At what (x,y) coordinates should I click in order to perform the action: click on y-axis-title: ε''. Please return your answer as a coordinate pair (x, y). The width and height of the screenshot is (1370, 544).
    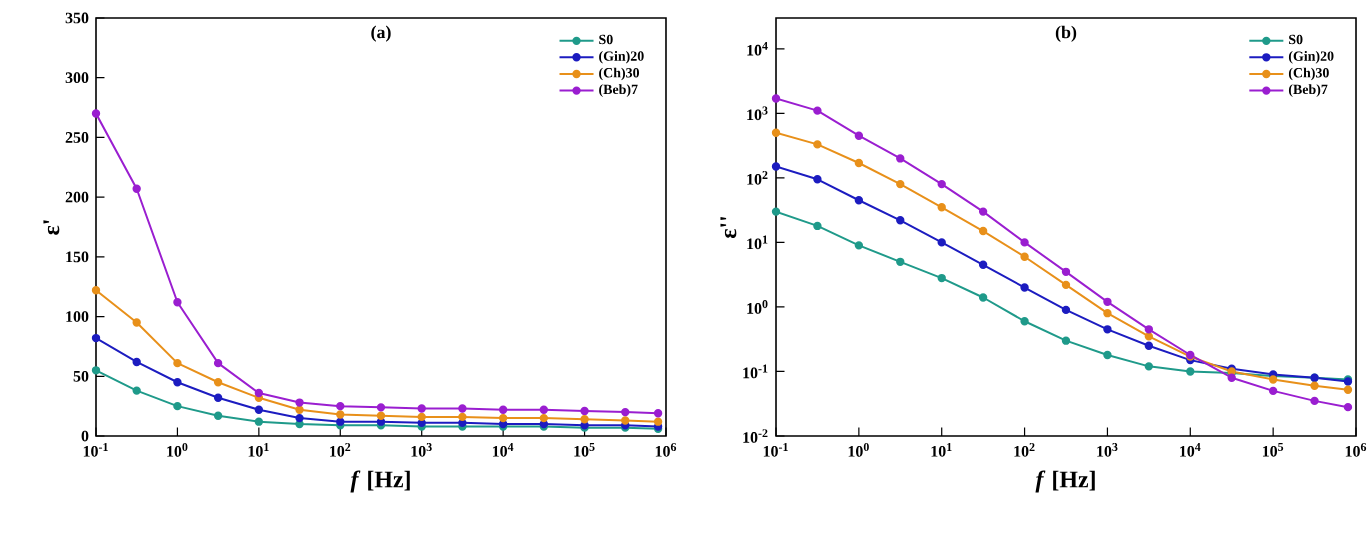
    Looking at the image, I should click on (728, 228).